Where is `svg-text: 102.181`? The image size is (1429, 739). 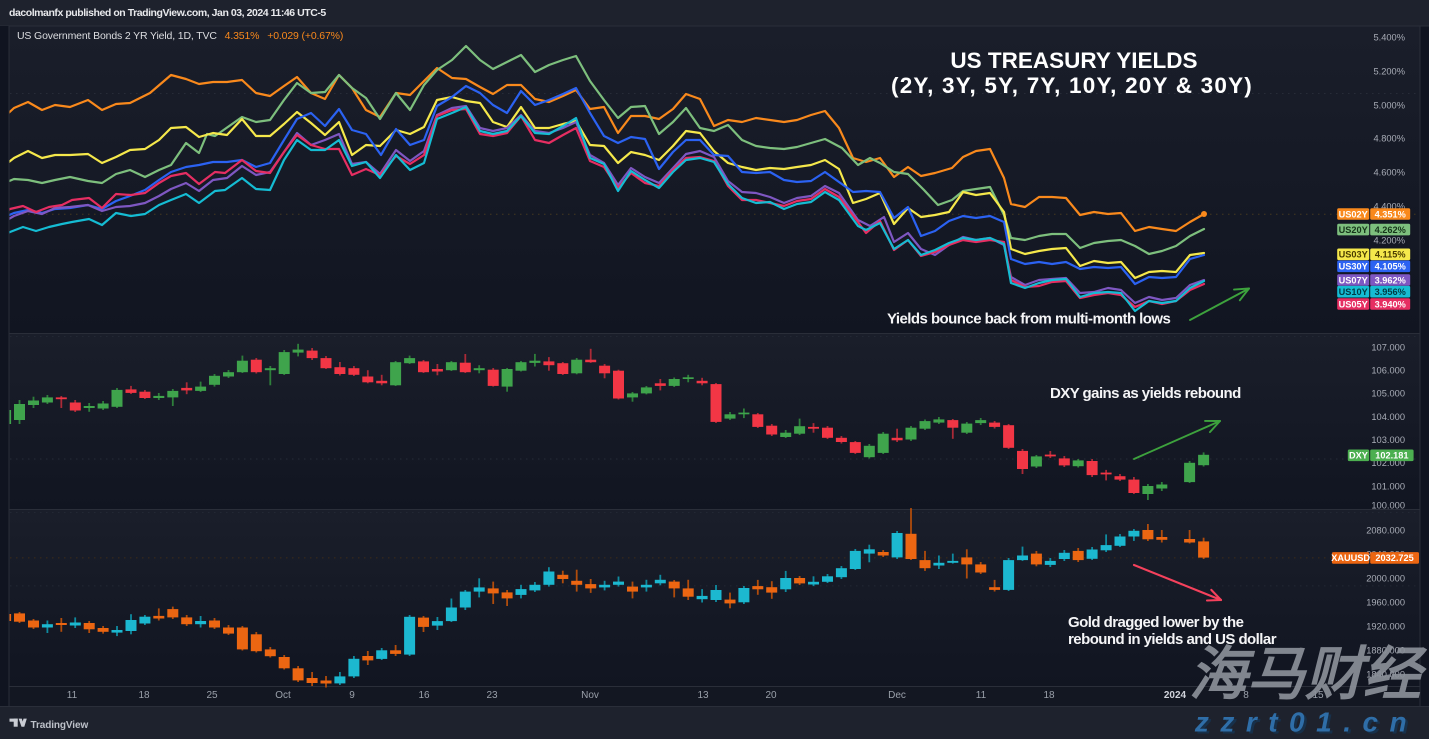
svg-text: 102.181 is located at coordinates (1391, 456).